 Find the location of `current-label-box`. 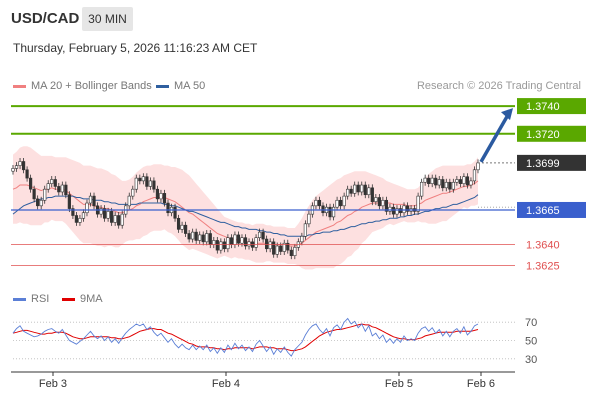

current-label-box is located at coordinates (551, 162).